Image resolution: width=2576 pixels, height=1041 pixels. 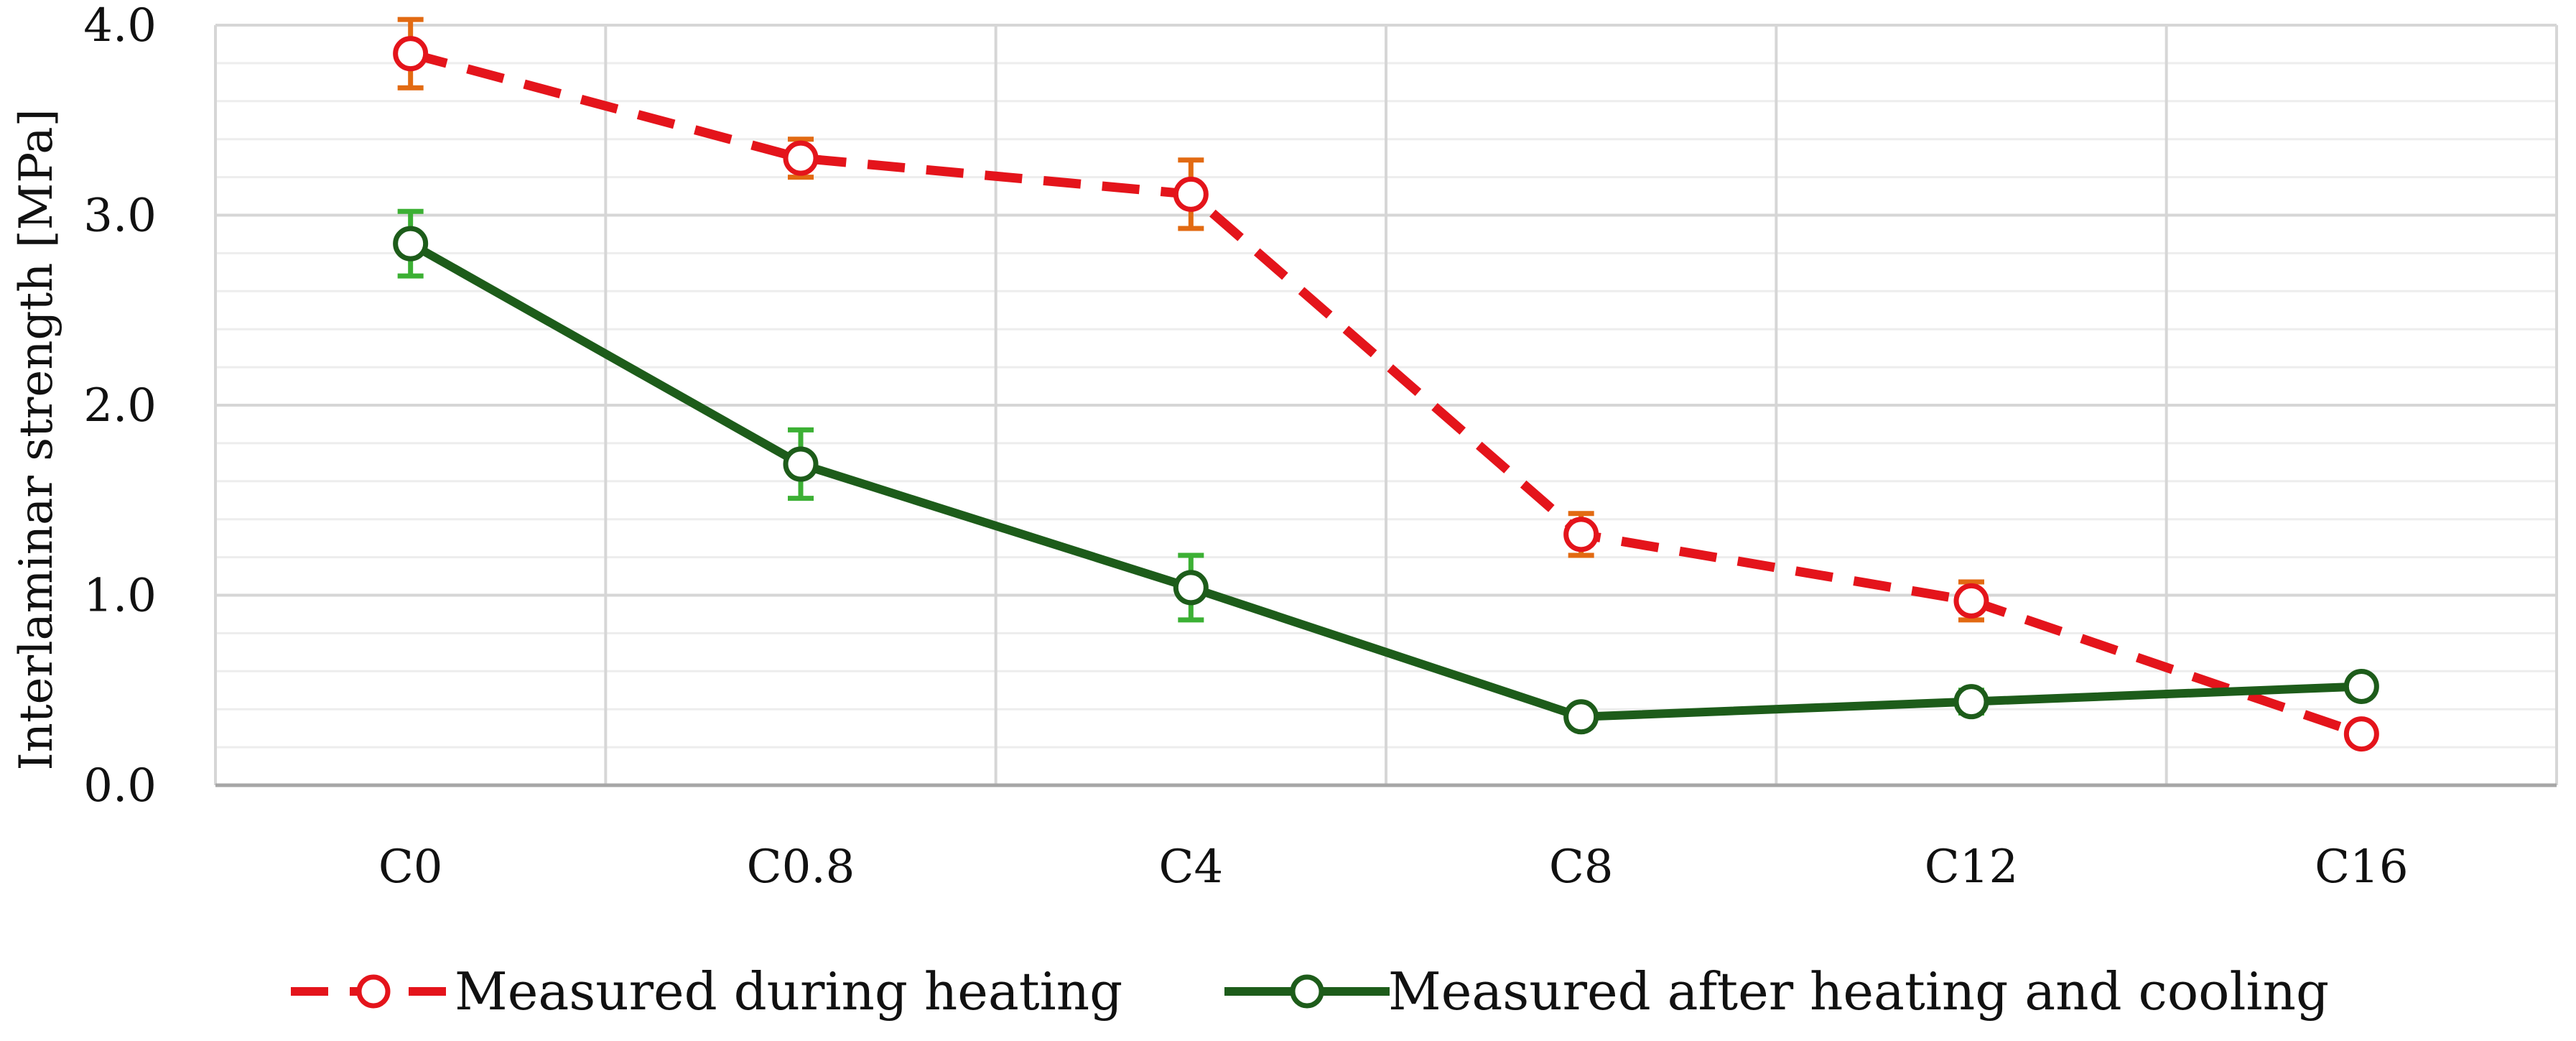 What do you see at coordinates (1190, 867) in the screenshot?
I see `x-tick-label: C4` at bounding box center [1190, 867].